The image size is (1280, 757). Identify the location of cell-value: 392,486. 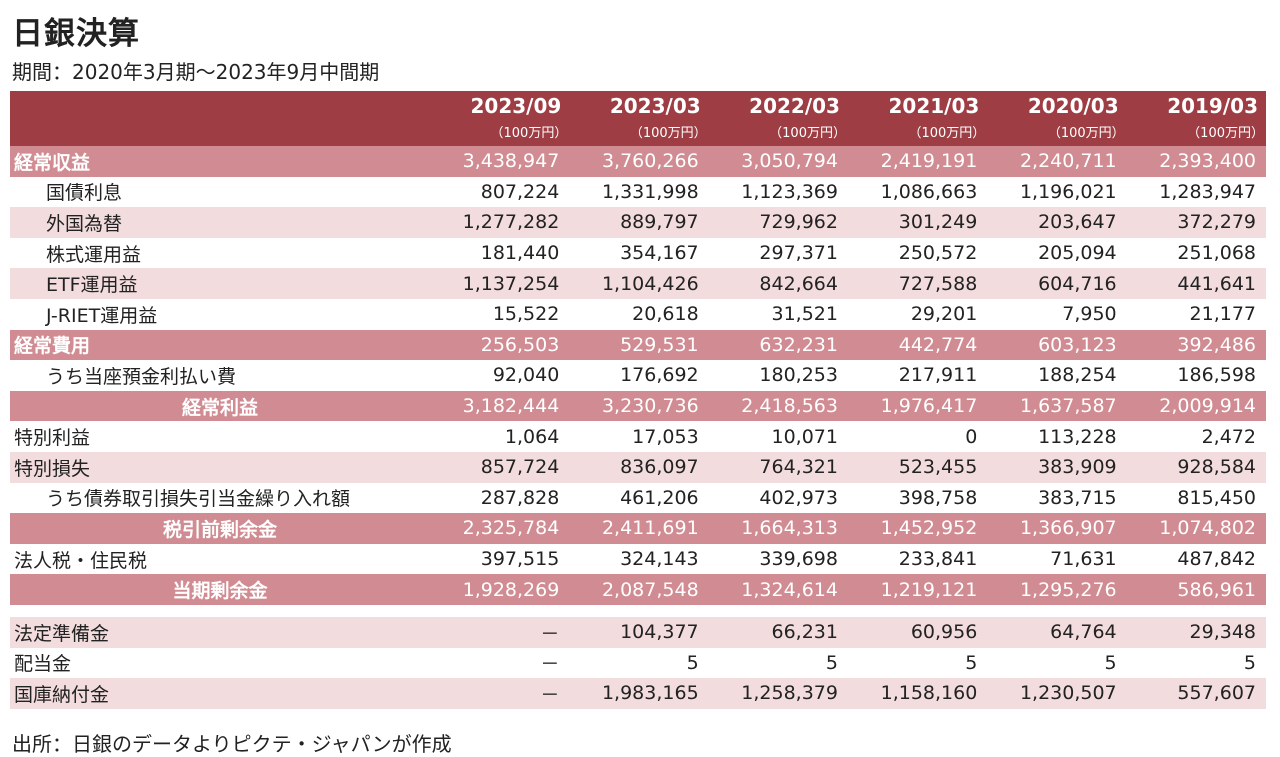
(1196, 345).